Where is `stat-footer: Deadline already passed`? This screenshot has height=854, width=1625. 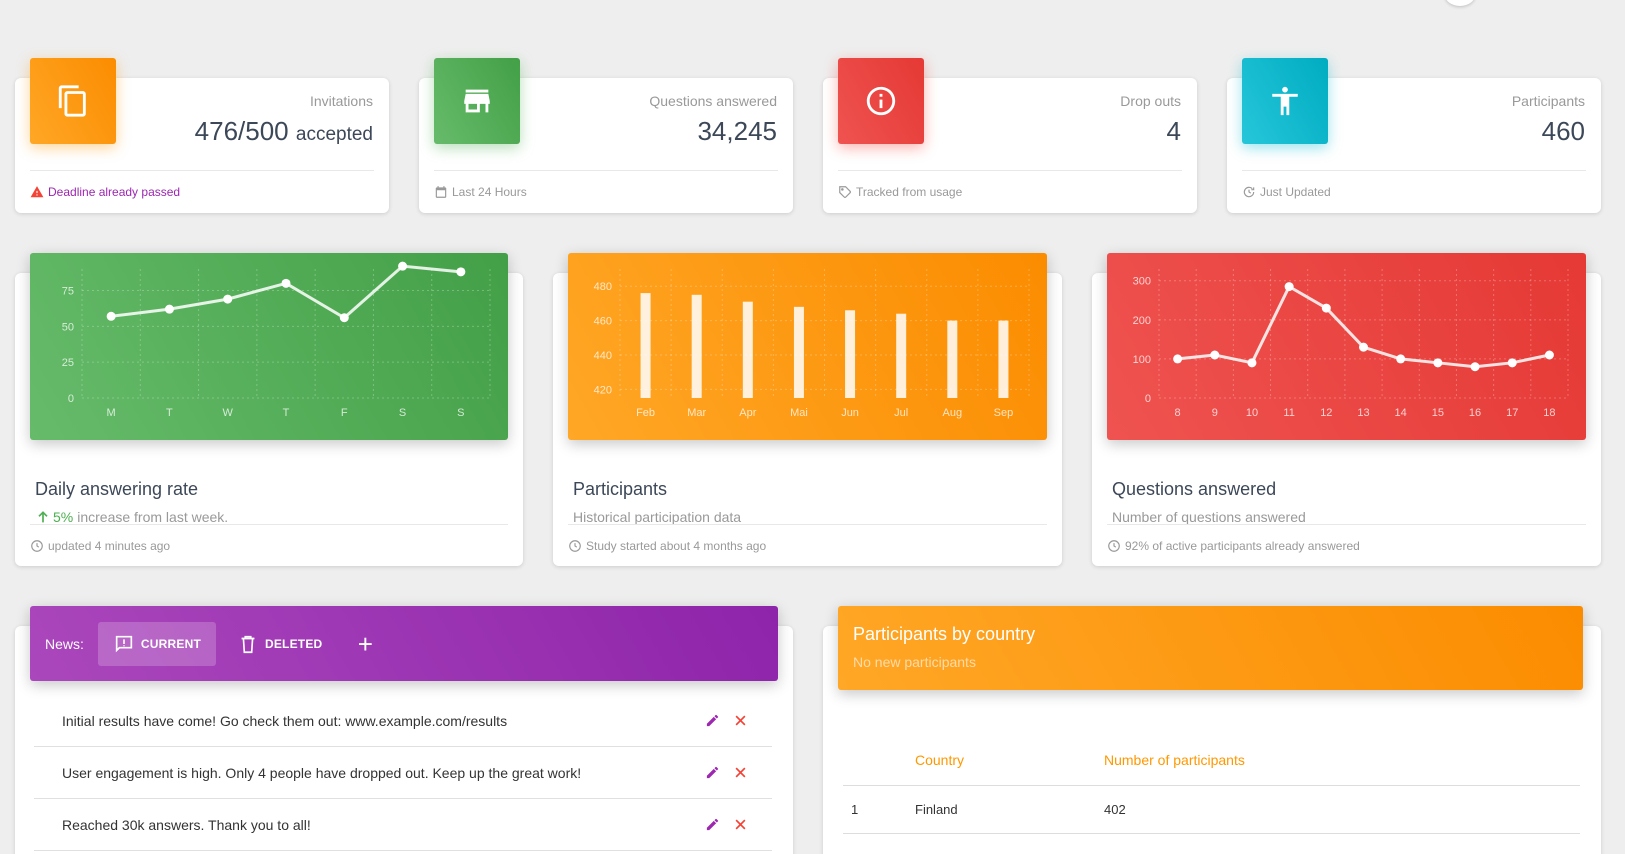 stat-footer: Deadline already passed is located at coordinates (202, 191).